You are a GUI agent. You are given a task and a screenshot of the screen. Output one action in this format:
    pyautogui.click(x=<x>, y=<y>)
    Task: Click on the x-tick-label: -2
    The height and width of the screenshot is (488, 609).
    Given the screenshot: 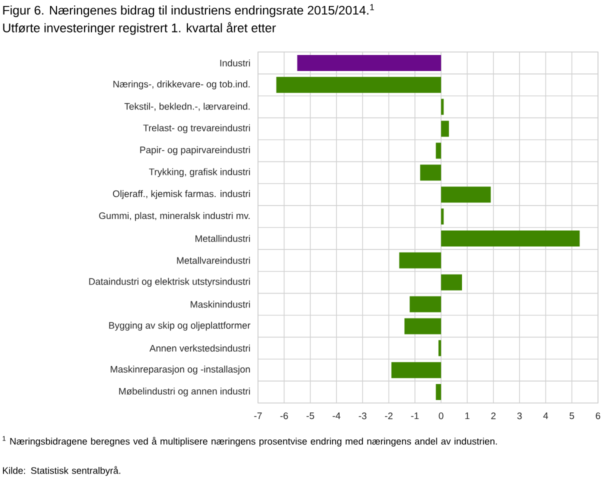 What is the action you would take?
    pyautogui.click(x=388, y=416)
    